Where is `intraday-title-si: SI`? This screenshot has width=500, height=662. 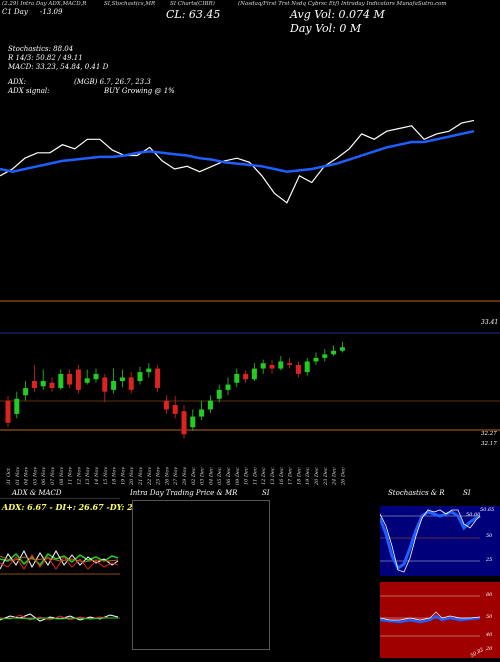 intraday-title-si: SI is located at coordinates (266, 493).